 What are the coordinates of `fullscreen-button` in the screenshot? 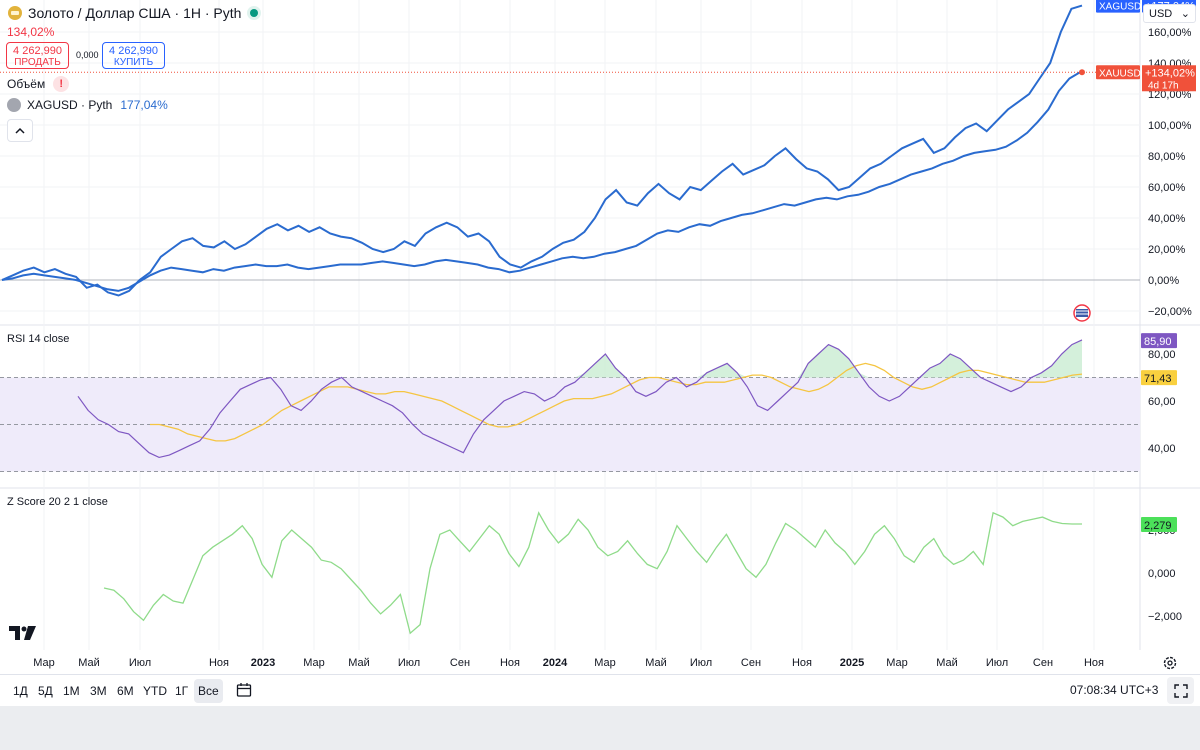 It's located at (1180, 690).